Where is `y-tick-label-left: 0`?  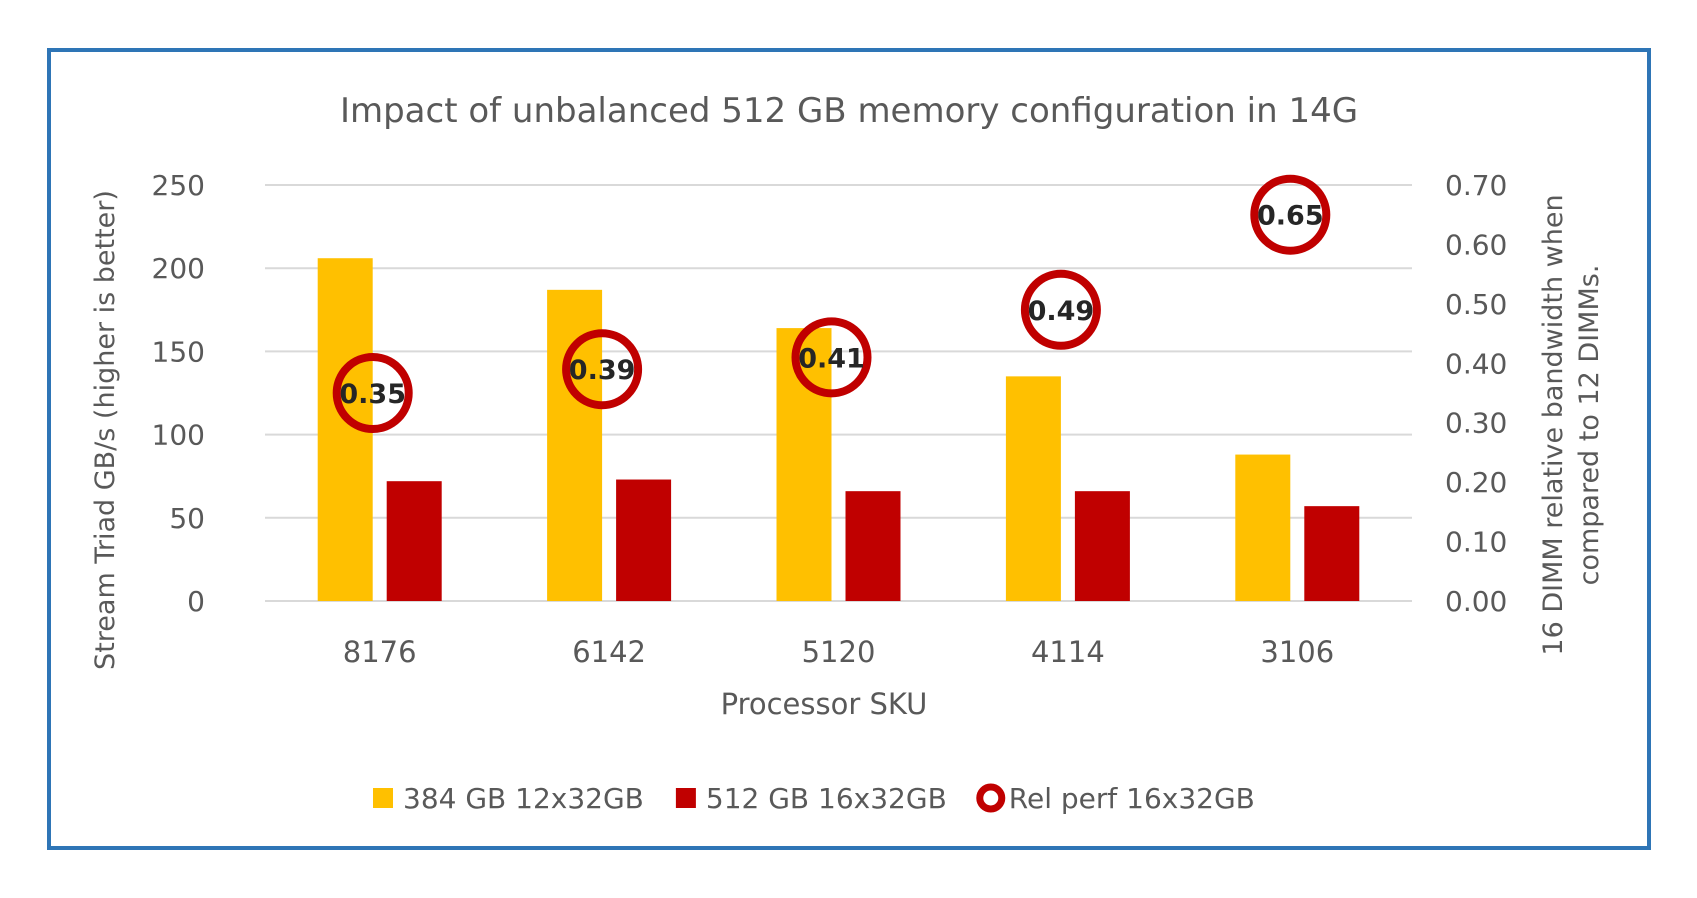
y-tick-label-left: 0 is located at coordinates (196, 601).